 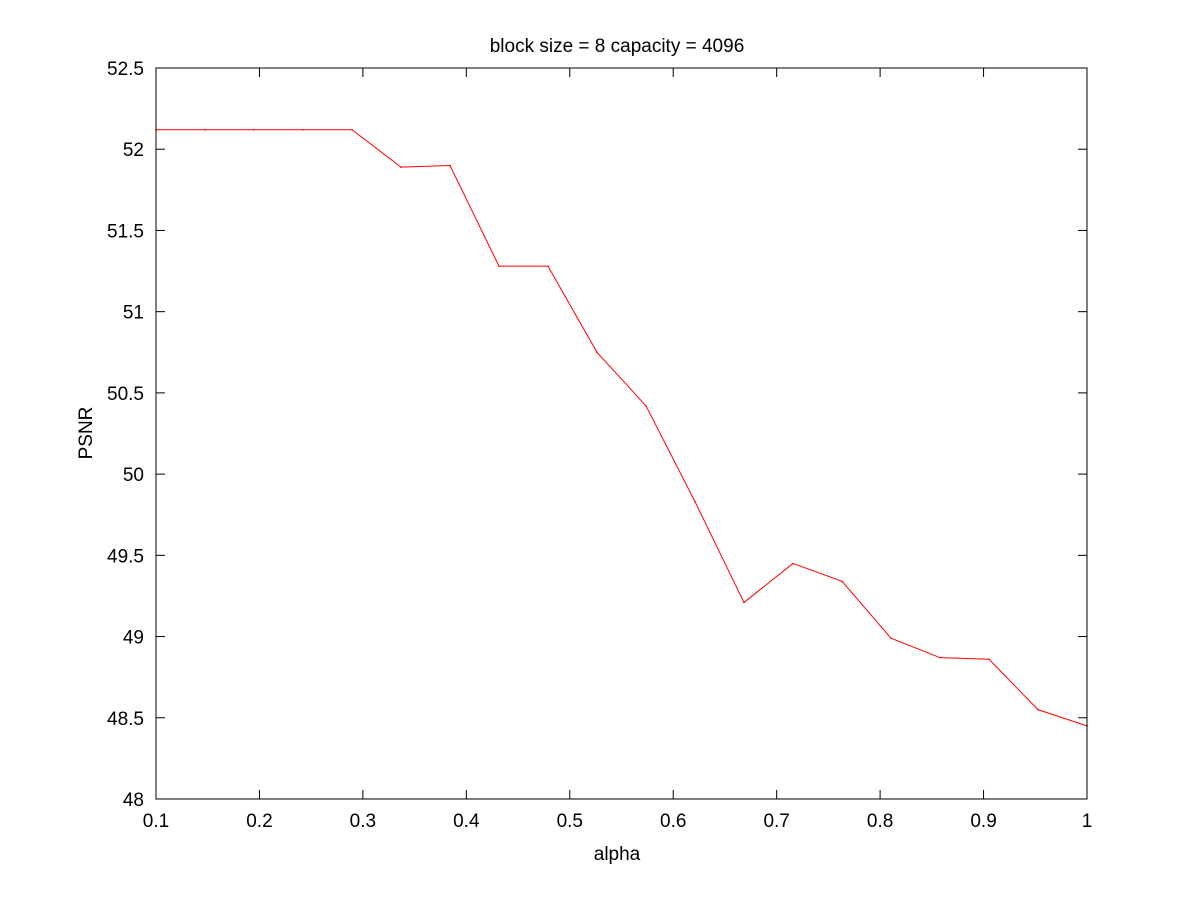 What do you see at coordinates (125, 719) in the screenshot?
I see `y-tick-label: 48.5` at bounding box center [125, 719].